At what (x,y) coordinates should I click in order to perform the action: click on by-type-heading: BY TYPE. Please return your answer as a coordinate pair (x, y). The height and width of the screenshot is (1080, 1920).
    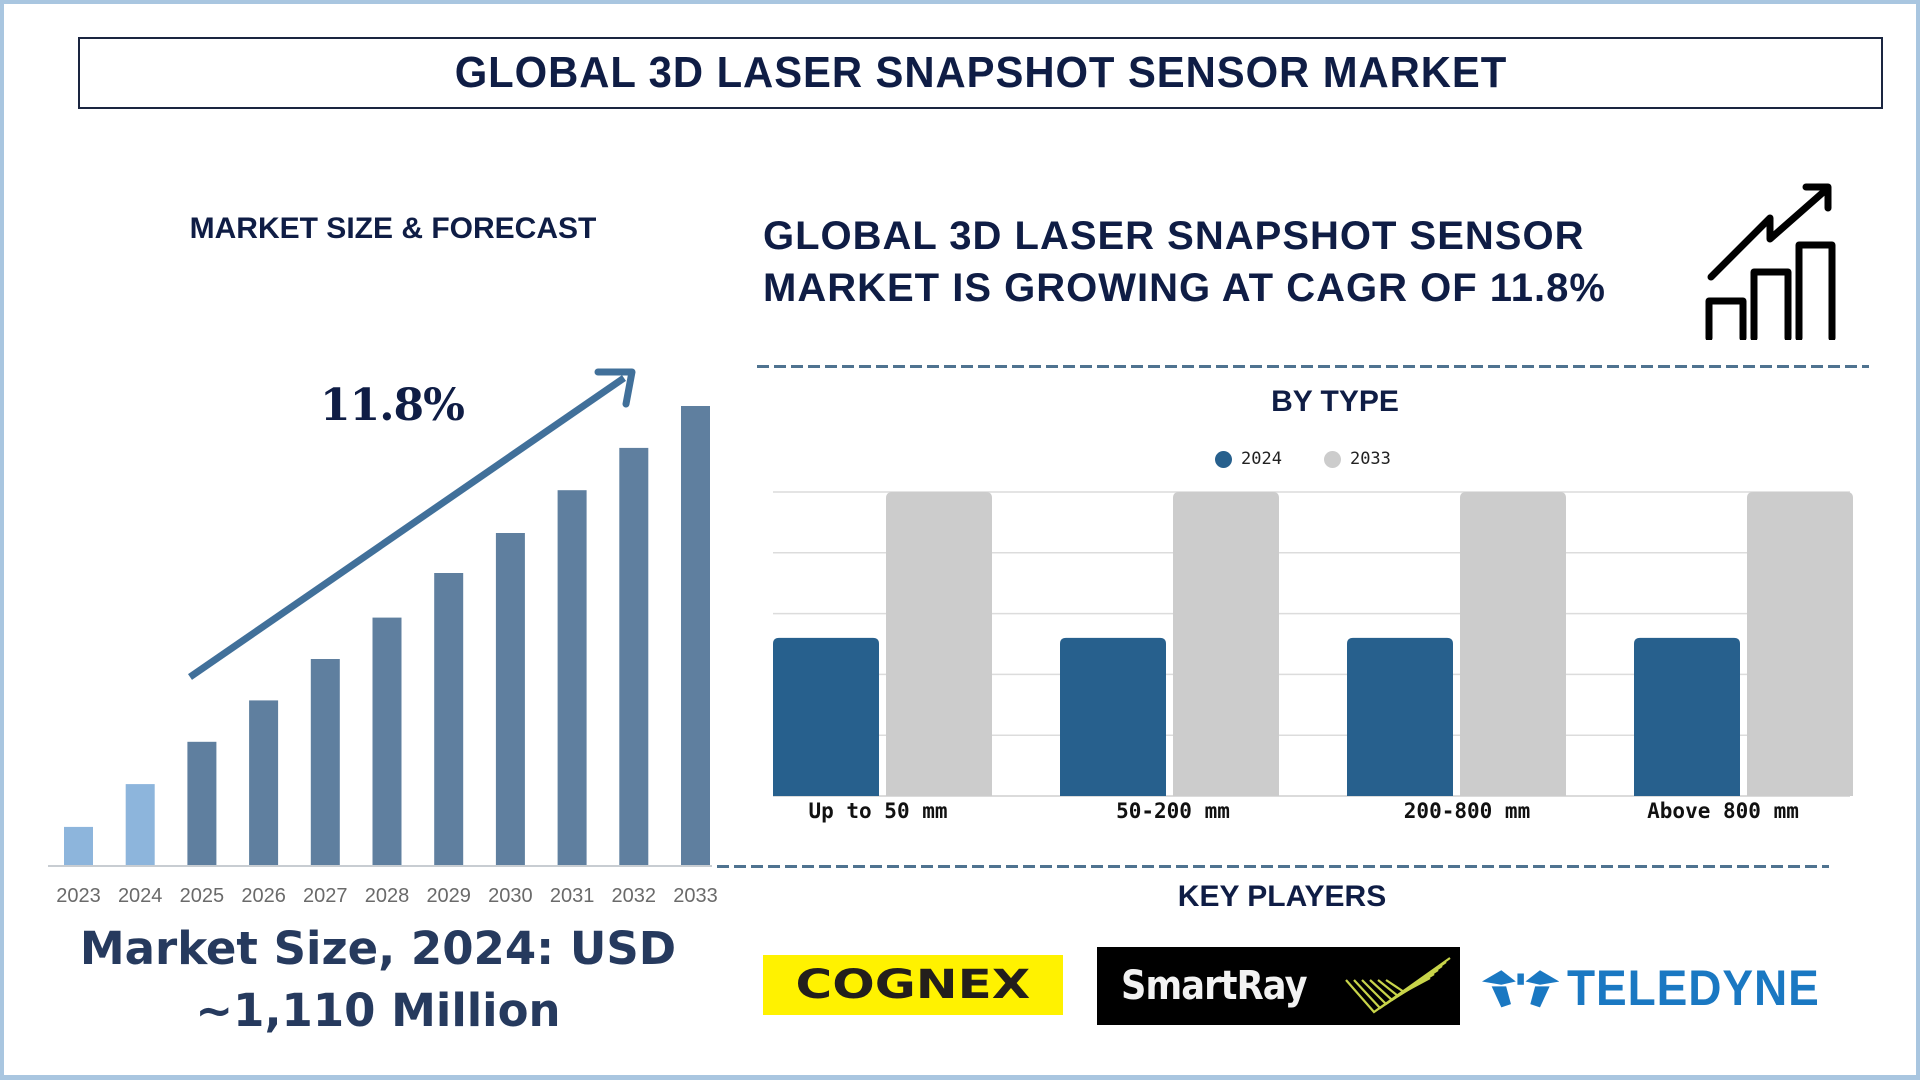
    Looking at the image, I should click on (1335, 401).